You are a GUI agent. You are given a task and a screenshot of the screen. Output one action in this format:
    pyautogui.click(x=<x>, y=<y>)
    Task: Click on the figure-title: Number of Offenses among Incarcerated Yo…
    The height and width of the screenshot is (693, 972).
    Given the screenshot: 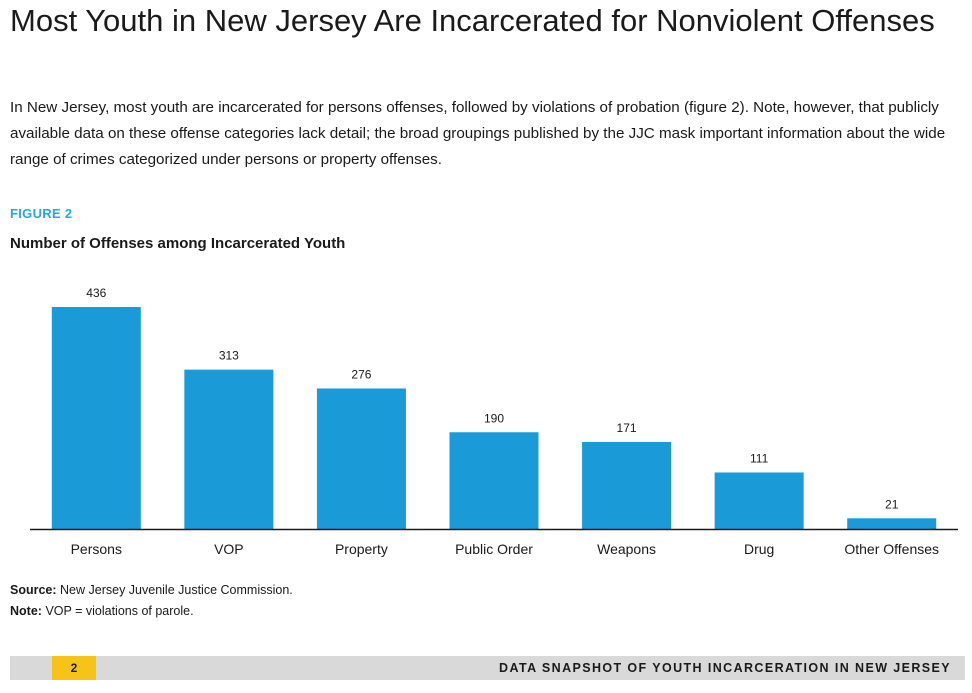 What is the action you would take?
    pyautogui.click(x=178, y=243)
    